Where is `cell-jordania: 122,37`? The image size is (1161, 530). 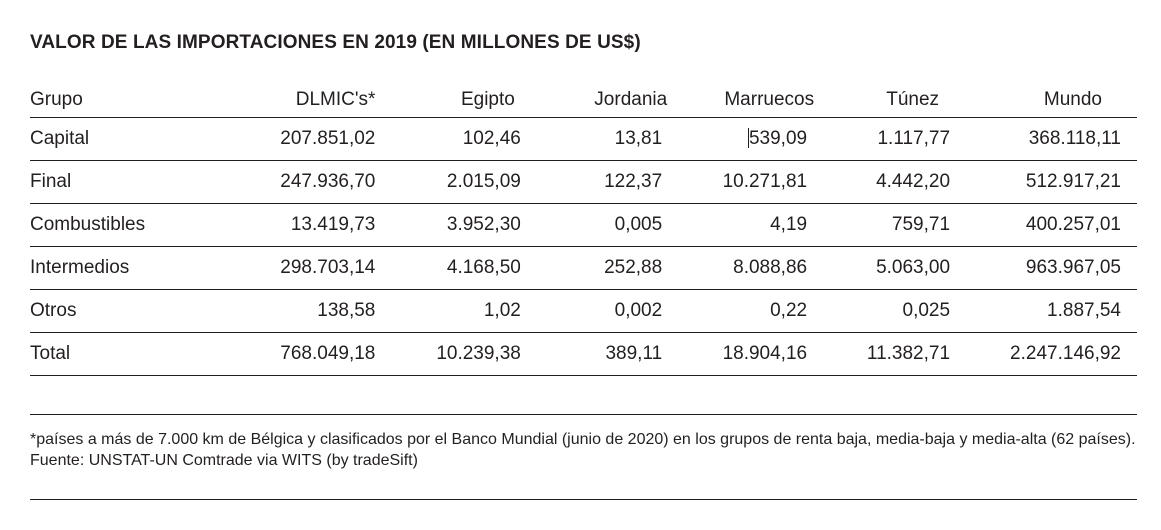 cell-jordania: 122,37 is located at coordinates (591, 181).